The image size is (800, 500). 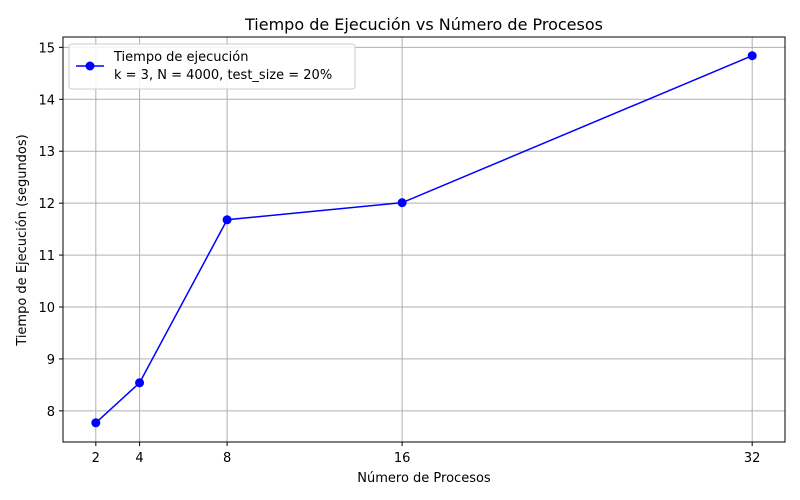 I want to click on legend-marker, so click(x=90, y=66).